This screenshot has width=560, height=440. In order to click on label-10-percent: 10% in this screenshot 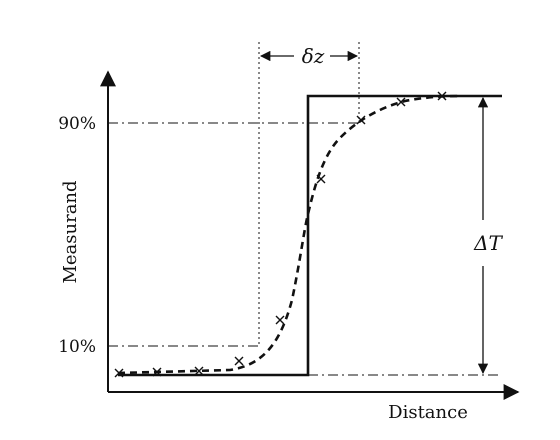, I will do `click(77, 347)`.